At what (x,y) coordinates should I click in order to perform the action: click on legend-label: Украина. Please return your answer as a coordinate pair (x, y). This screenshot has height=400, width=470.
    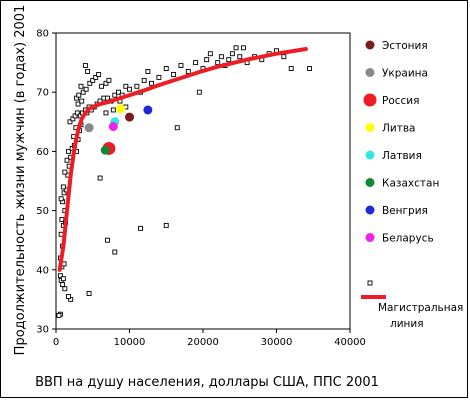
    Looking at the image, I should click on (405, 74).